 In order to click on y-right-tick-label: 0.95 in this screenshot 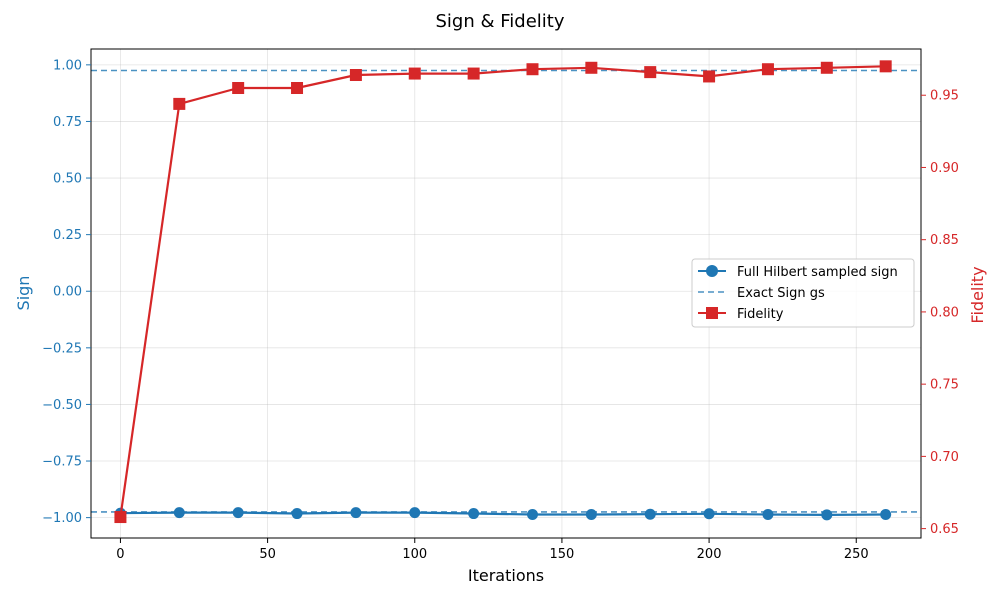, I will do `click(944, 96)`.